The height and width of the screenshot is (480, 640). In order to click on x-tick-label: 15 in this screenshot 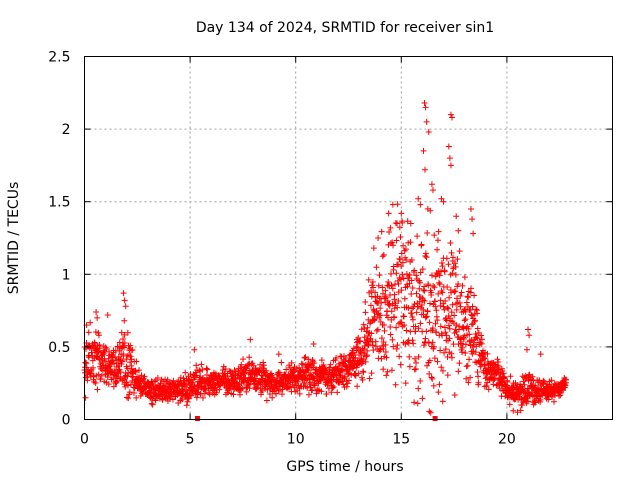, I will do `click(401, 440)`.